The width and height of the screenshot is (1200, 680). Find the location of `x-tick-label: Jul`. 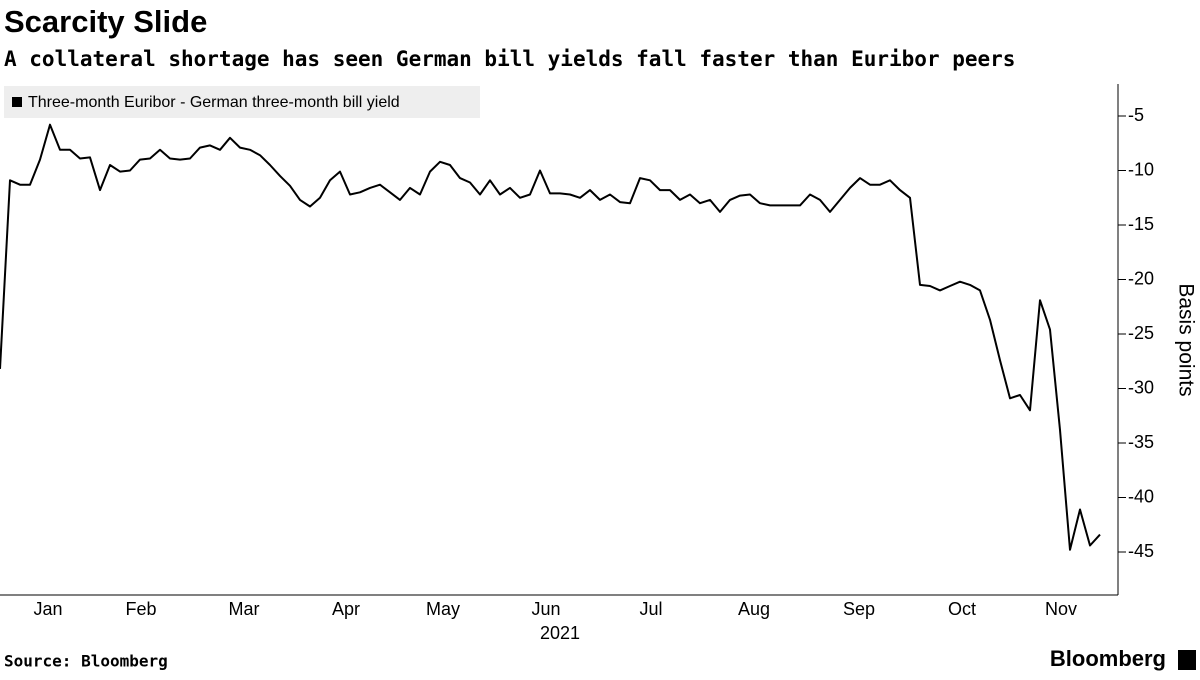

x-tick-label: Jul is located at coordinates (650, 609).